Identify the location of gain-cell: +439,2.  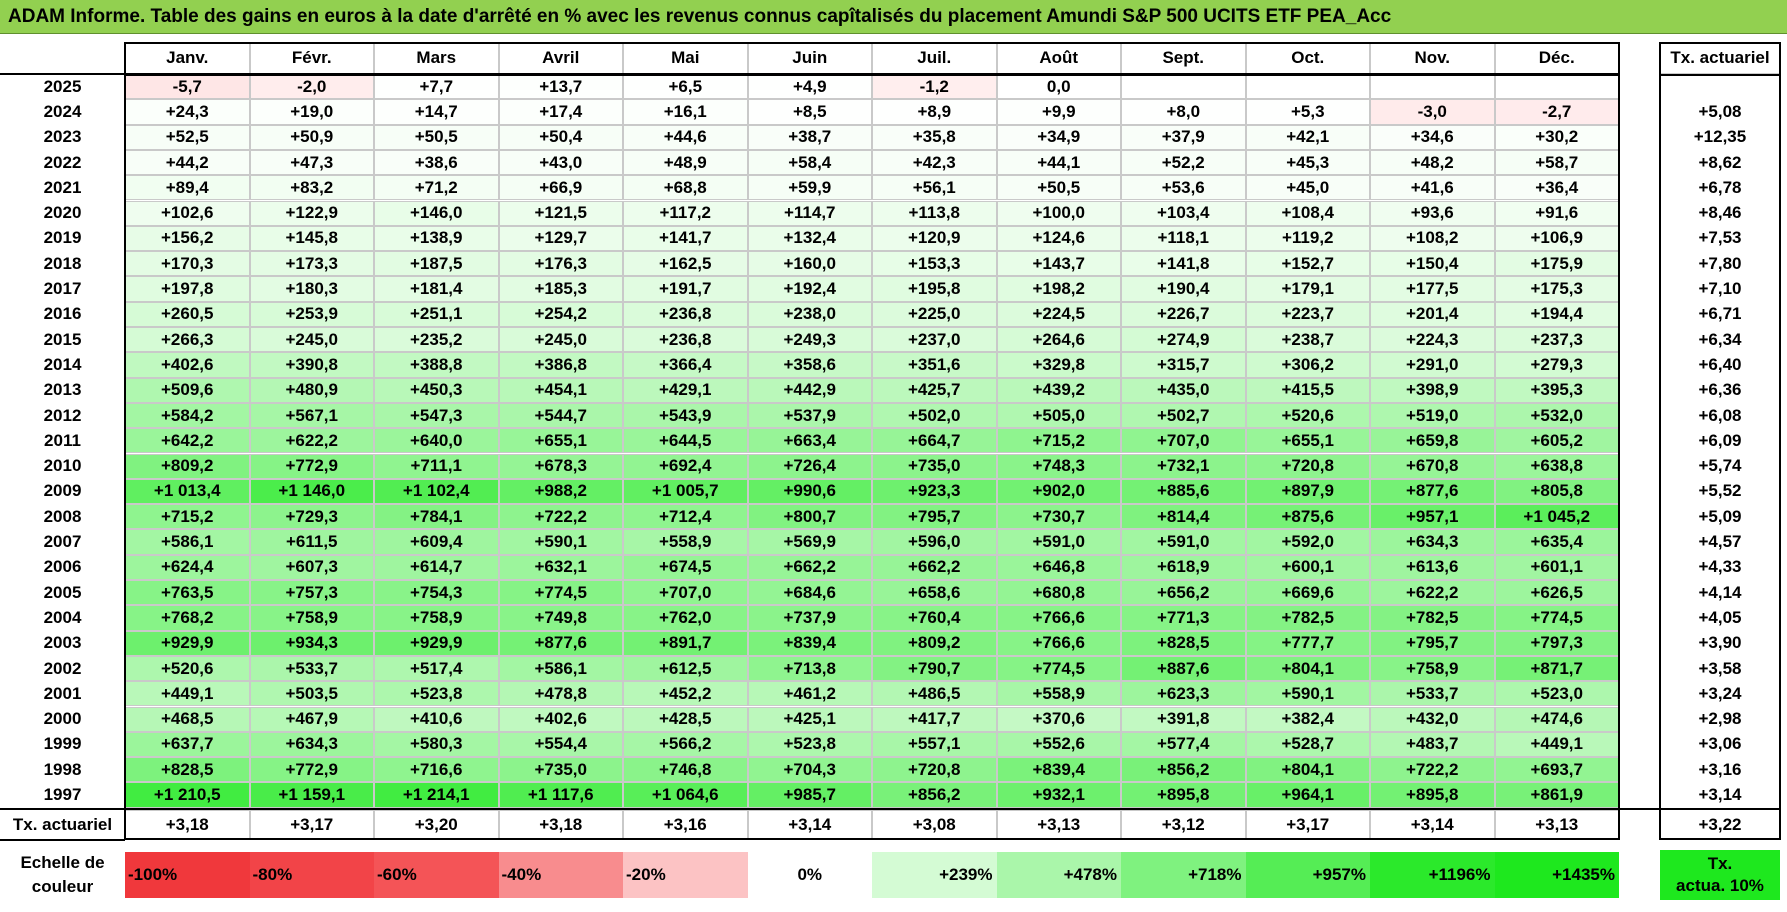
(1058, 390).